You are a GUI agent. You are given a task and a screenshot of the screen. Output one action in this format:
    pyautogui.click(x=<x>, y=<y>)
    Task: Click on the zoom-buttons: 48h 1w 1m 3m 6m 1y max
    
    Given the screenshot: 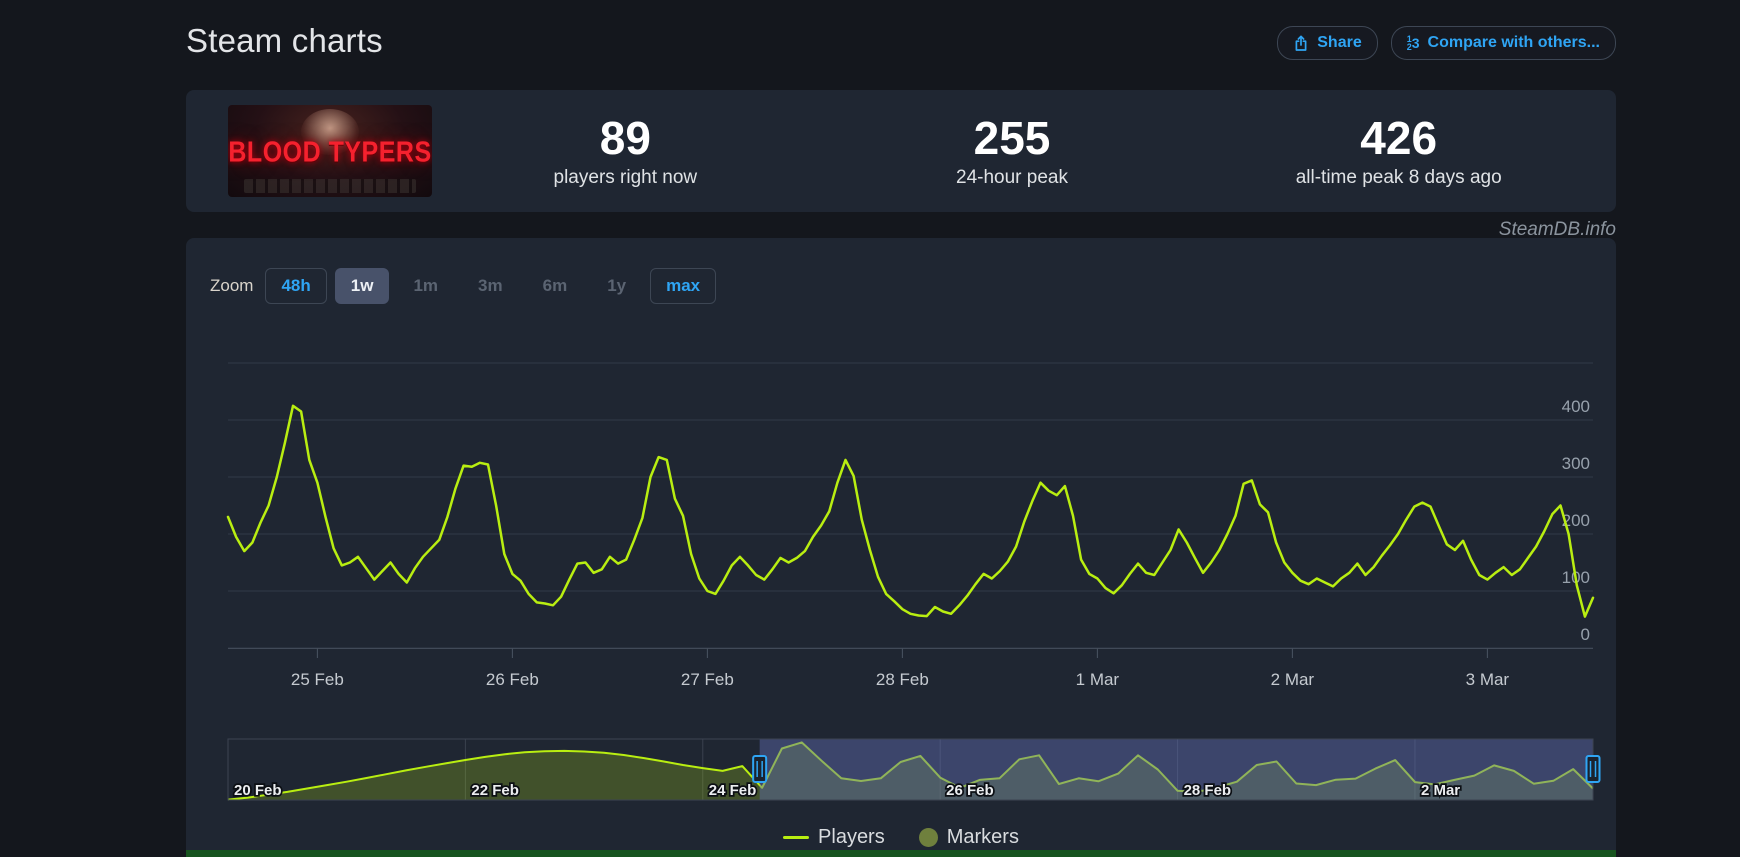 What is the action you would take?
    pyautogui.click(x=494, y=286)
    